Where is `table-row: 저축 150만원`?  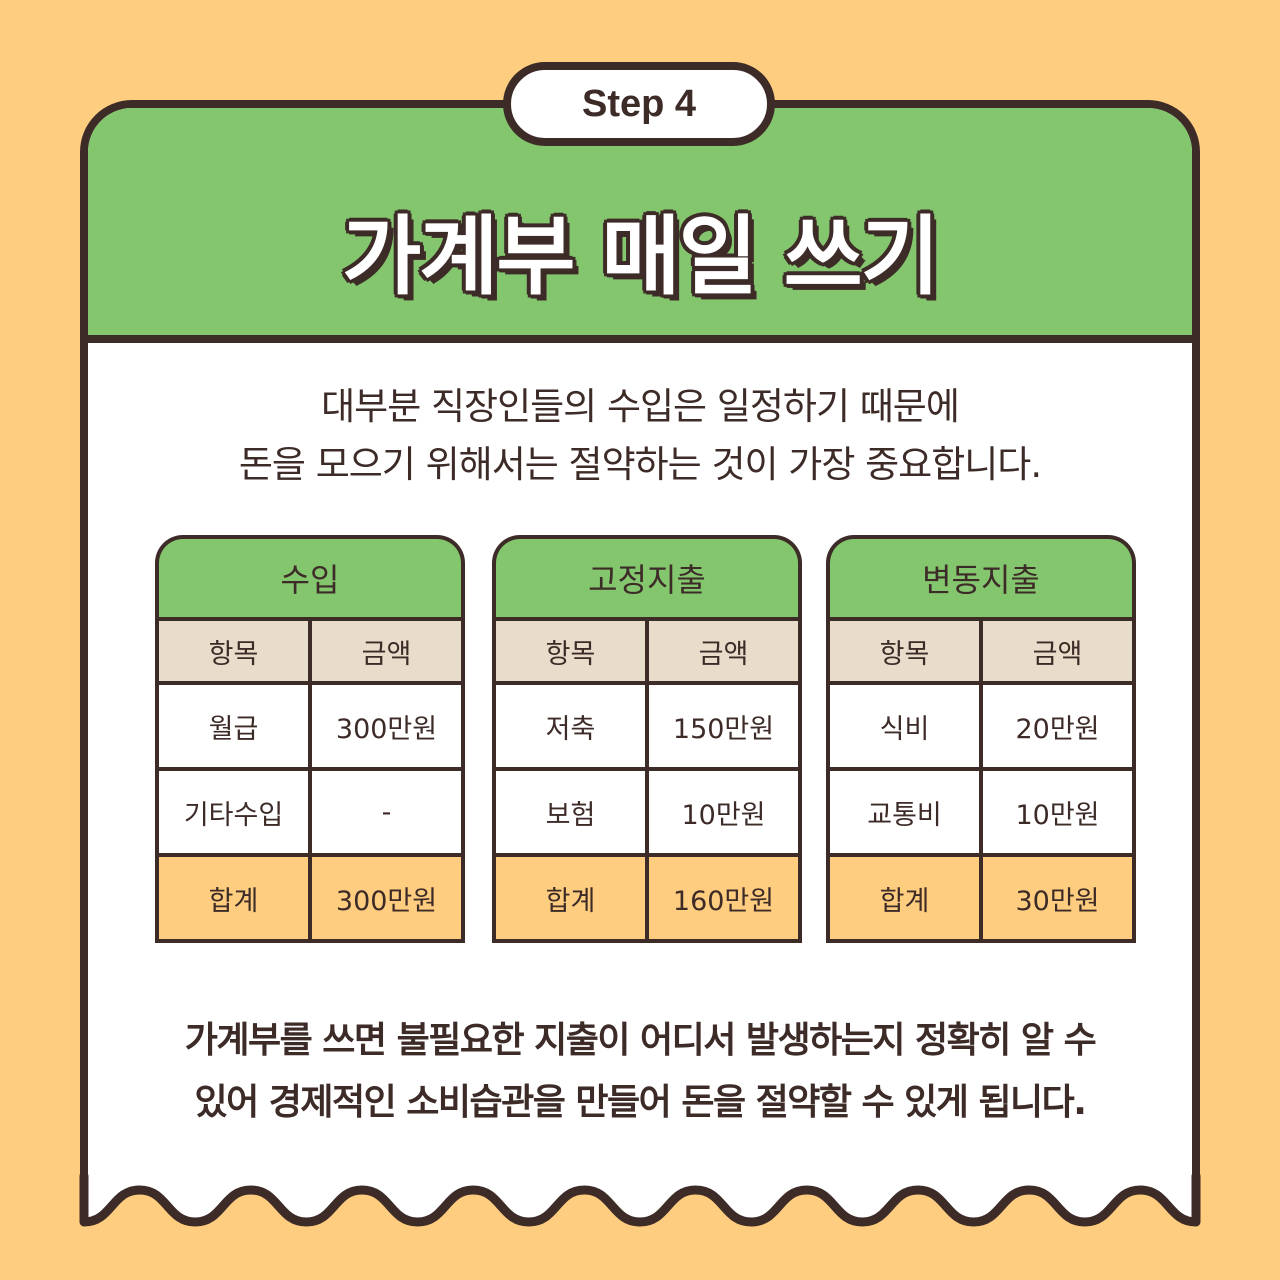
table-row: 저축 150만원 is located at coordinates (647, 726).